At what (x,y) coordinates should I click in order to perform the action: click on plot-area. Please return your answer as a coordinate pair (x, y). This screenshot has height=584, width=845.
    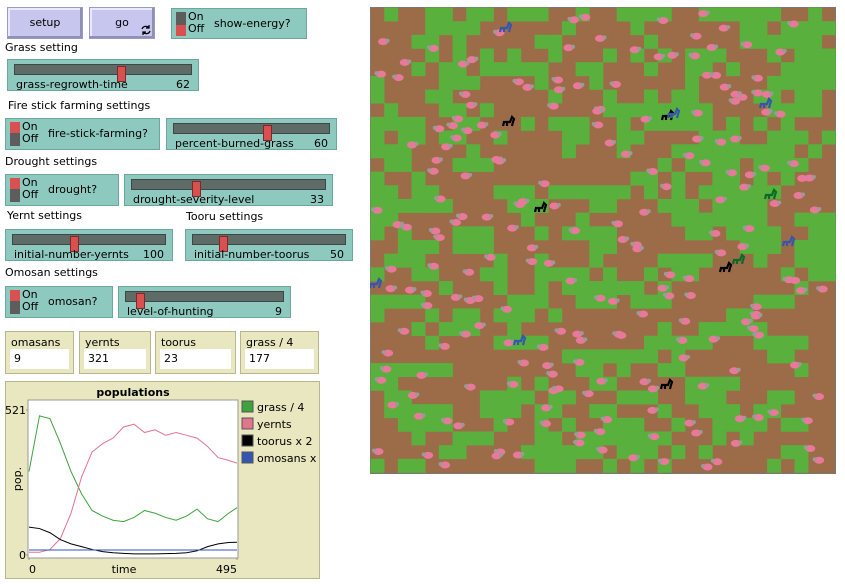
    Looking at the image, I should click on (133, 479).